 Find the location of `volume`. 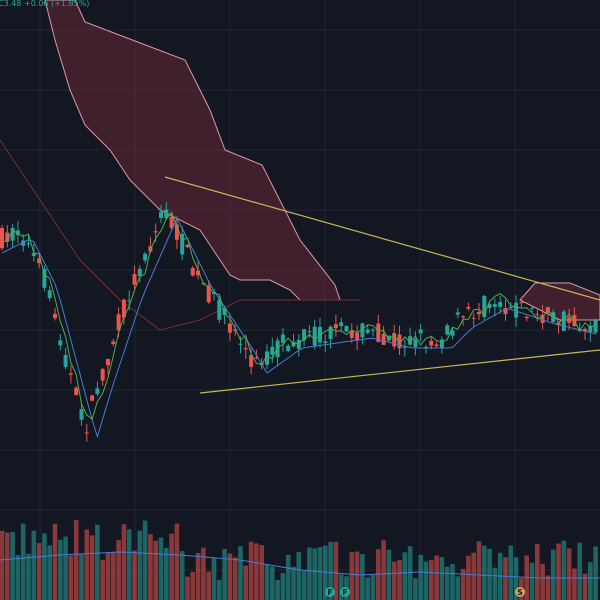

volume is located at coordinates (299, 560).